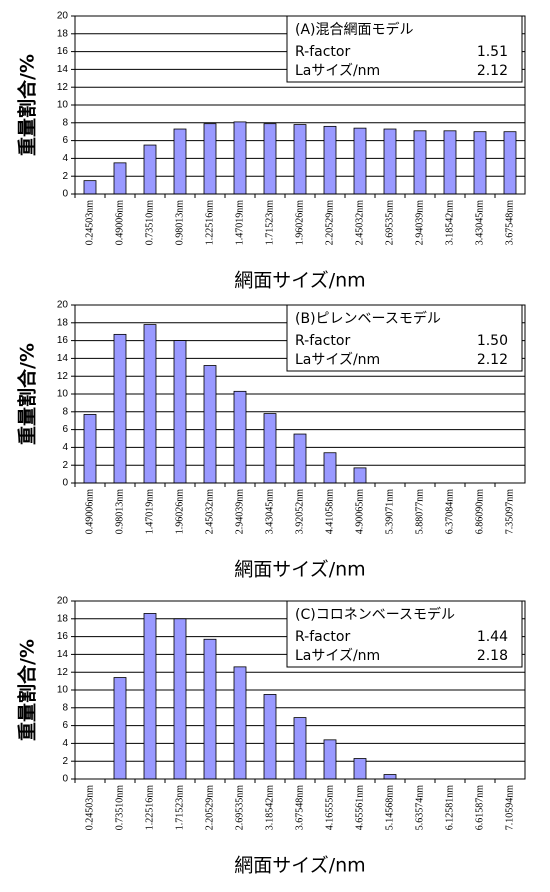 Image resolution: width=550 pixels, height=892 pixels. I want to click on annotation-value: 1.44, so click(492, 637).